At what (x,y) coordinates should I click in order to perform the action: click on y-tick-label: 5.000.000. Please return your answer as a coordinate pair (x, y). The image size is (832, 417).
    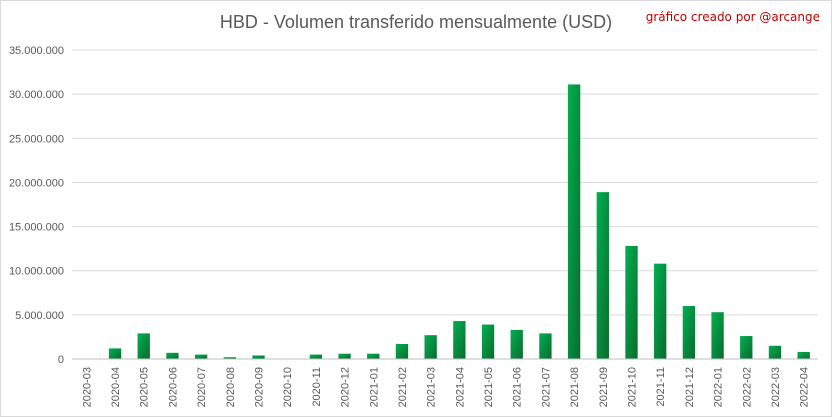
    Looking at the image, I should click on (39, 316).